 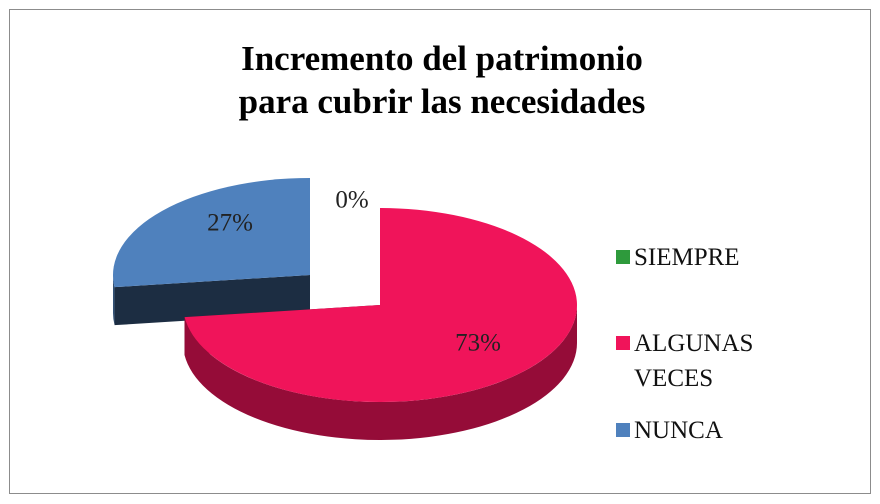 I want to click on value-label: 73%, so click(x=478, y=343).